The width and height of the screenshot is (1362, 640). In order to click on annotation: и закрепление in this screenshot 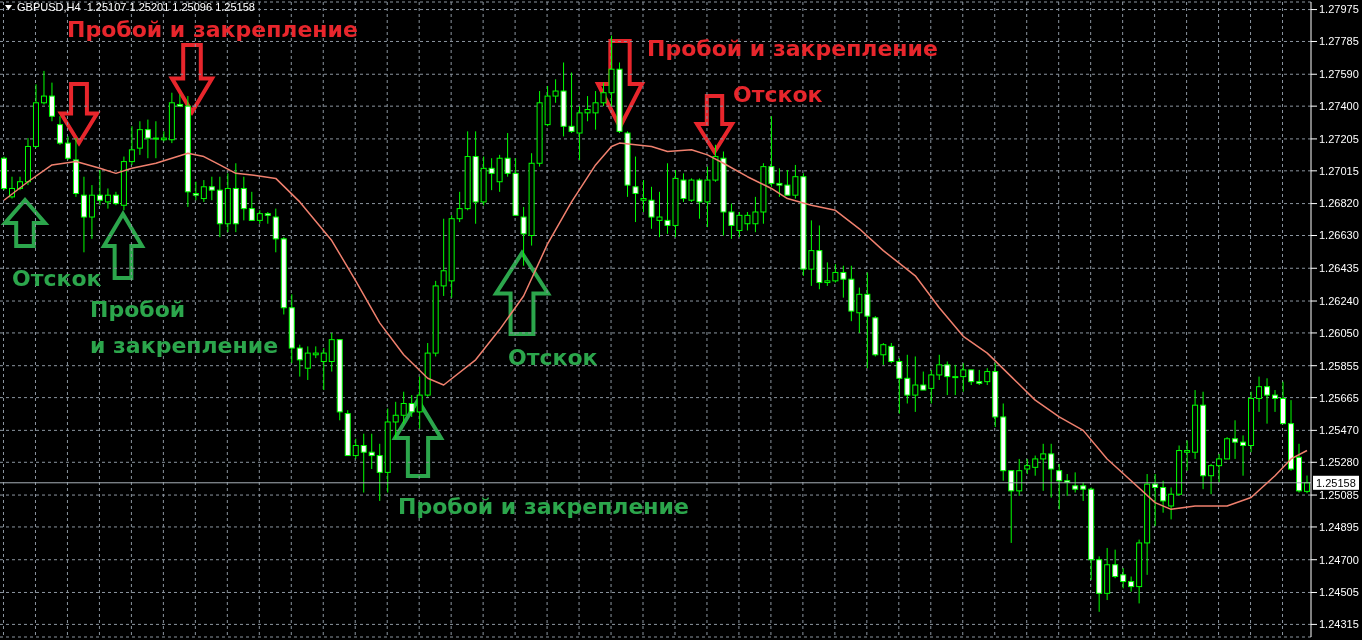, I will do `click(184, 346)`.